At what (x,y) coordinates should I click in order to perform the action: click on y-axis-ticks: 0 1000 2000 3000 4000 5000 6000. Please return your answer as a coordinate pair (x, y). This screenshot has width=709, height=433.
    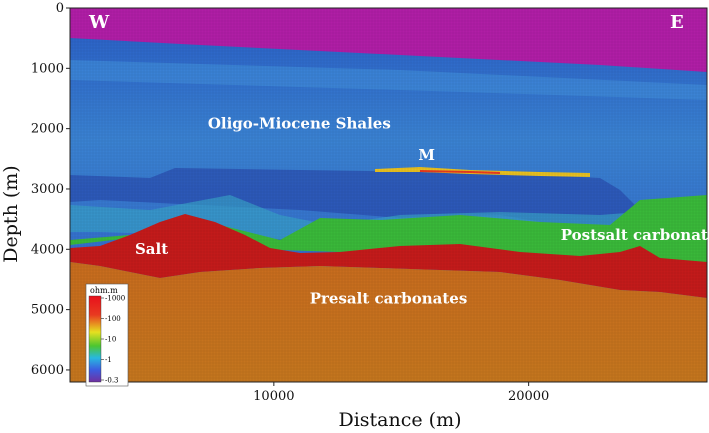
    Looking at the image, I should click on (50, 189).